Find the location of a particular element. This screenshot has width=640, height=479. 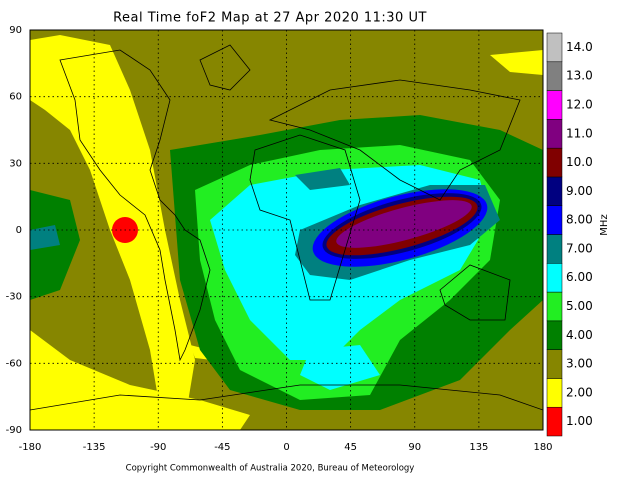

colorbar-tick-label: 10.0 is located at coordinates (579, 162).